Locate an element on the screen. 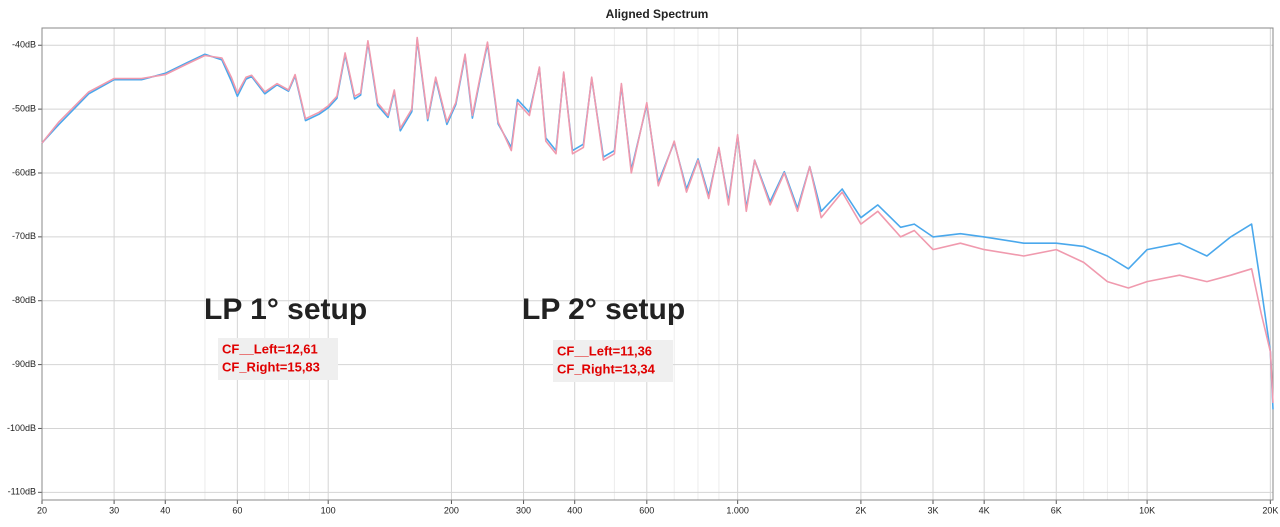 The height and width of the screenshot is (527, 1280). crest-factor-label: CF__Left=12,61 is located at coordinates (270, 348).